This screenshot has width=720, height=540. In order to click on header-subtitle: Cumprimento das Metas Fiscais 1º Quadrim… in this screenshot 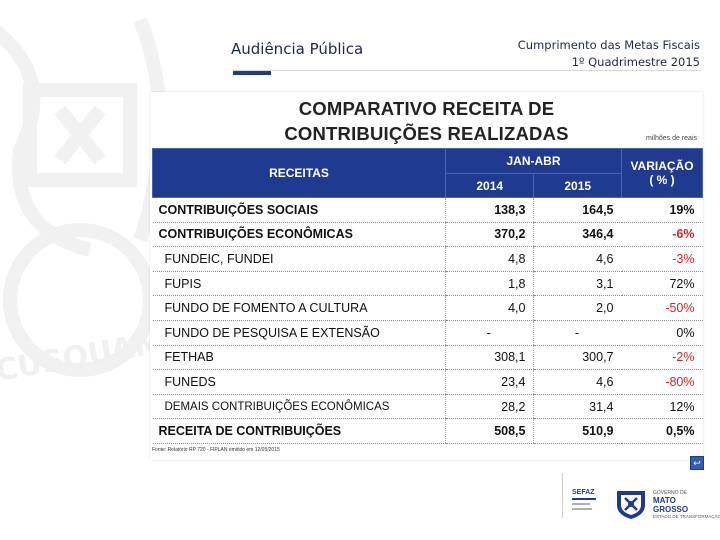, I will do `click(609, 54)`.